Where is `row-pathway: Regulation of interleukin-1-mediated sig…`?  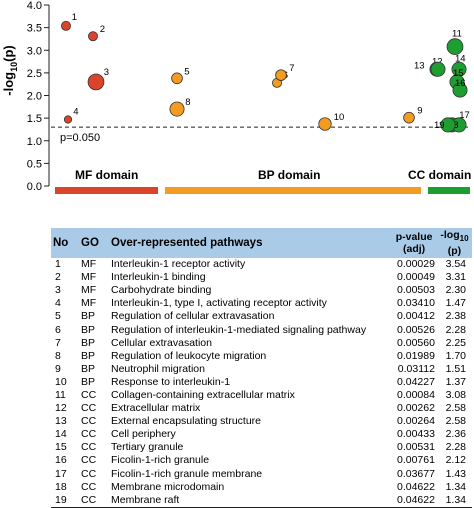 row-pathway: Regulation of interleukin-1-mediated sig… is located at coordinates (239, 329).